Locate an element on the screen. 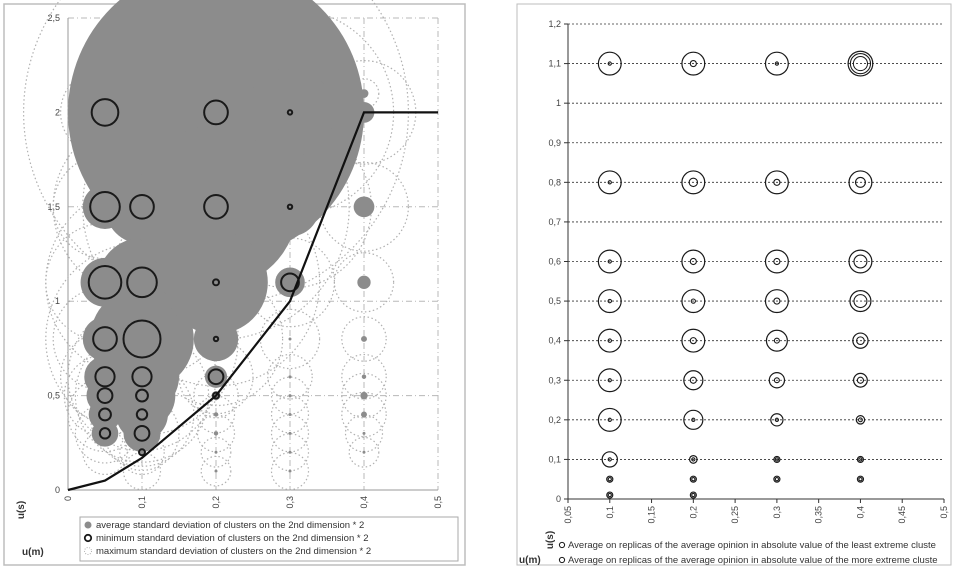 This screenshot has width=953, height=569. x-tick-label: 0,5 is located at coordinates (438, 502).